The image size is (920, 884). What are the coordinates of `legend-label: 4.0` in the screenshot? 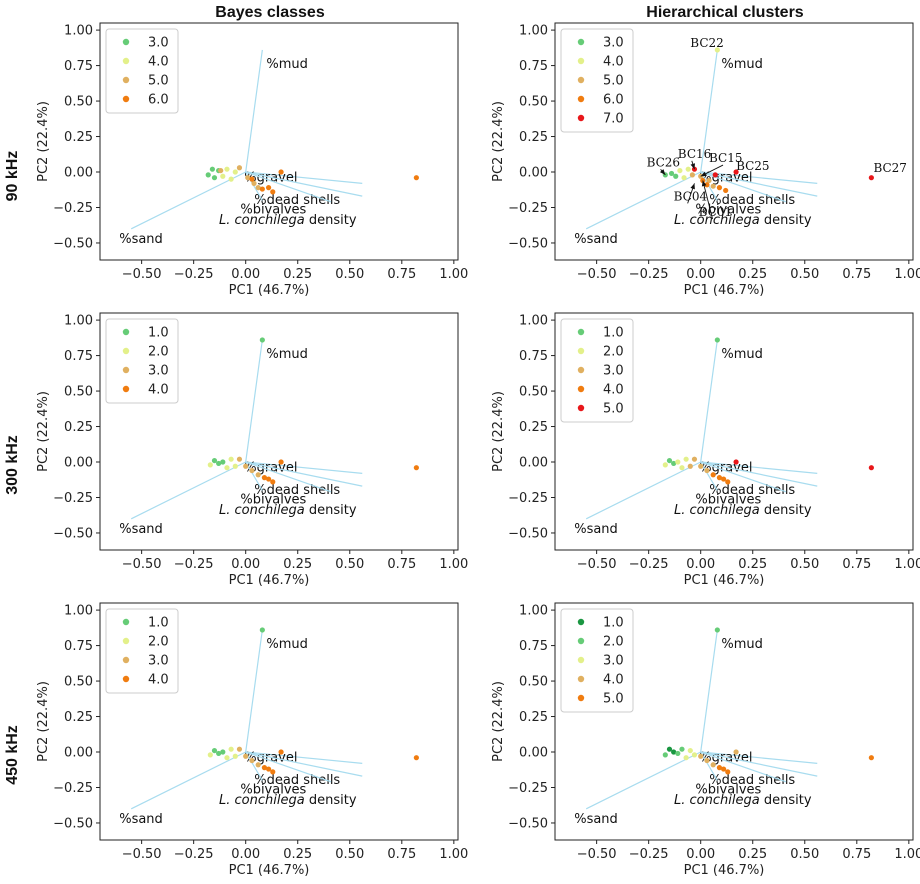 It's located at (613, 62).